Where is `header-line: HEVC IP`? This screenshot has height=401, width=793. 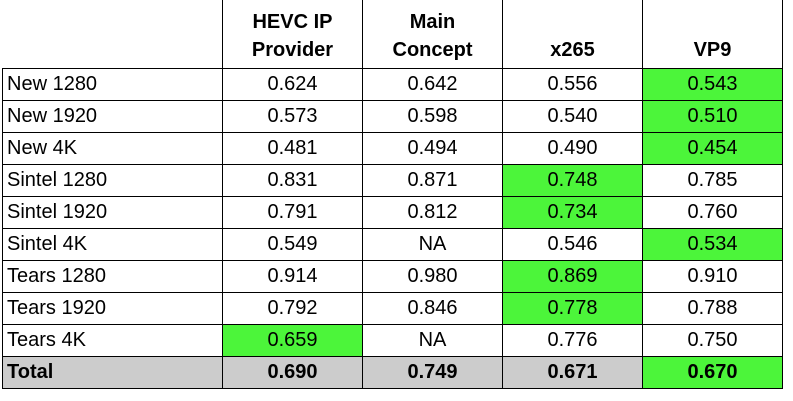
header-line: HEVC IP is located at coordinates (292, 22).